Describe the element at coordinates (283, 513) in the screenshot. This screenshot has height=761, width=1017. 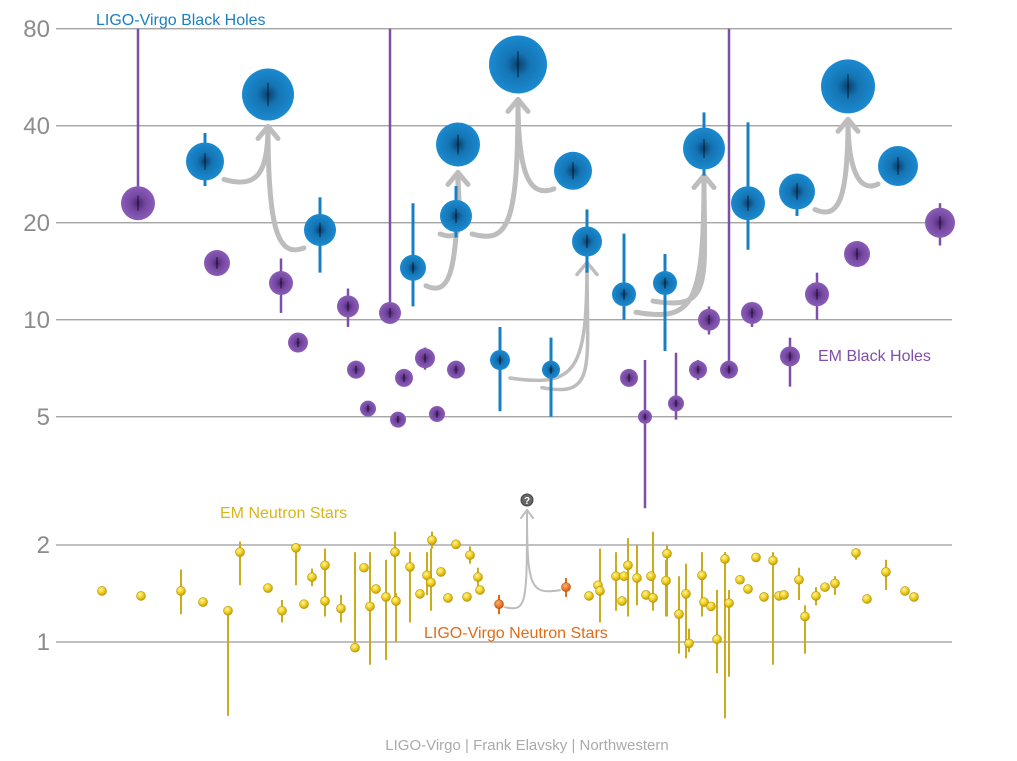
I see `legend-em-neutron-stars: EM Neutron Stars` at that location.